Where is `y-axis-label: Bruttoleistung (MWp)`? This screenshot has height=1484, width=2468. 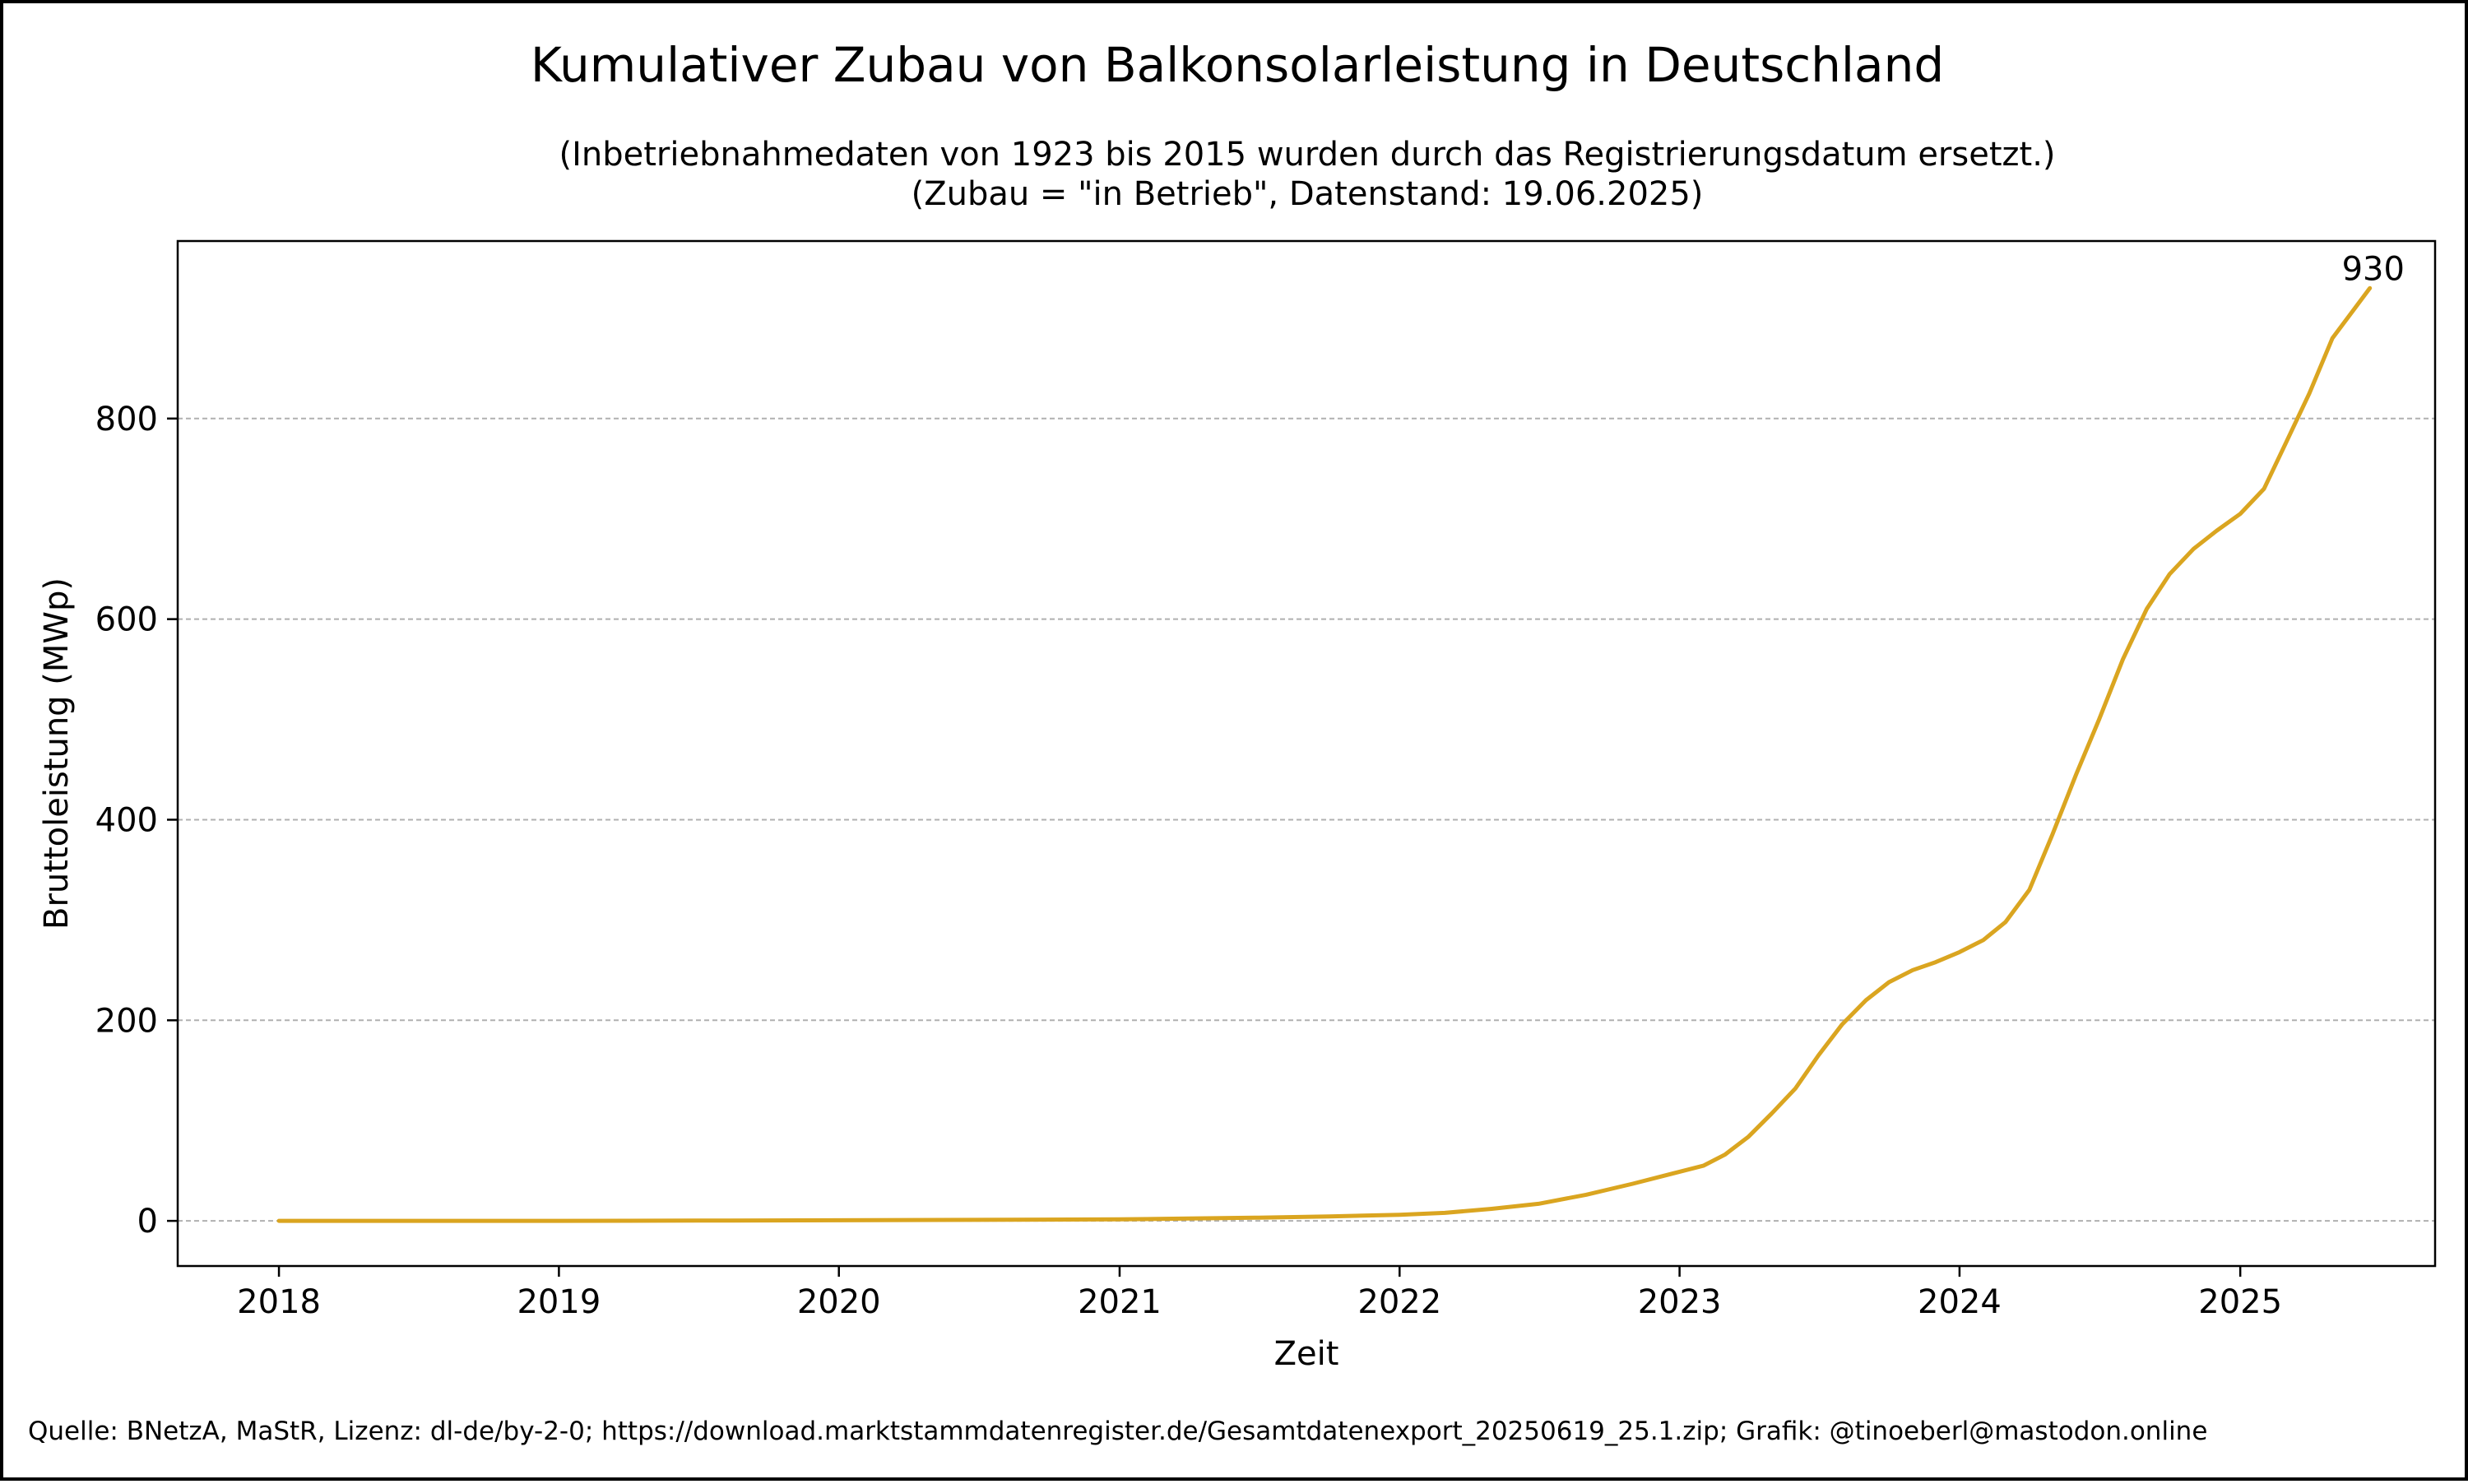
y-axis-label: Bruttoleistung (MWp) is located at coordinates (57, 753).